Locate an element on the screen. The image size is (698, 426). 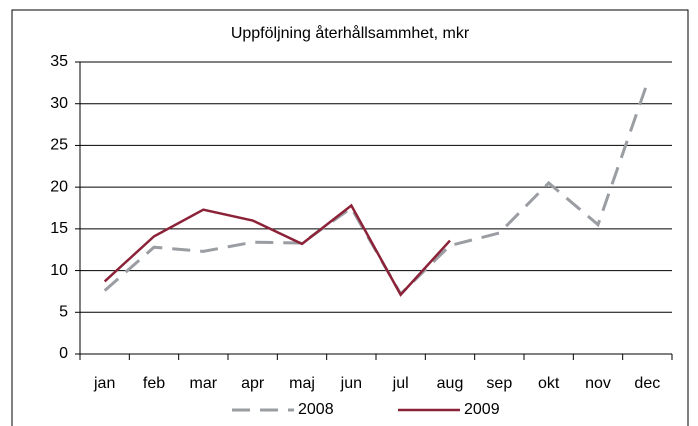
y-tick-label: 0 is located at coordinates (63, 353).